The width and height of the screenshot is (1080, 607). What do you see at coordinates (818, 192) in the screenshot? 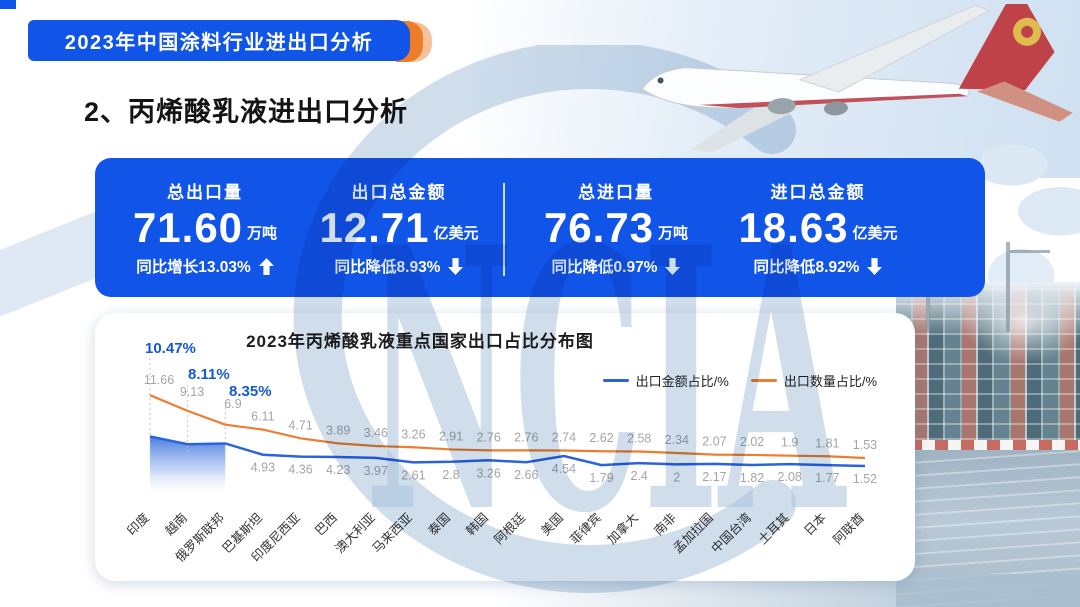
I see `stat-label: 进口总金额` at bounding box center [818, 192].